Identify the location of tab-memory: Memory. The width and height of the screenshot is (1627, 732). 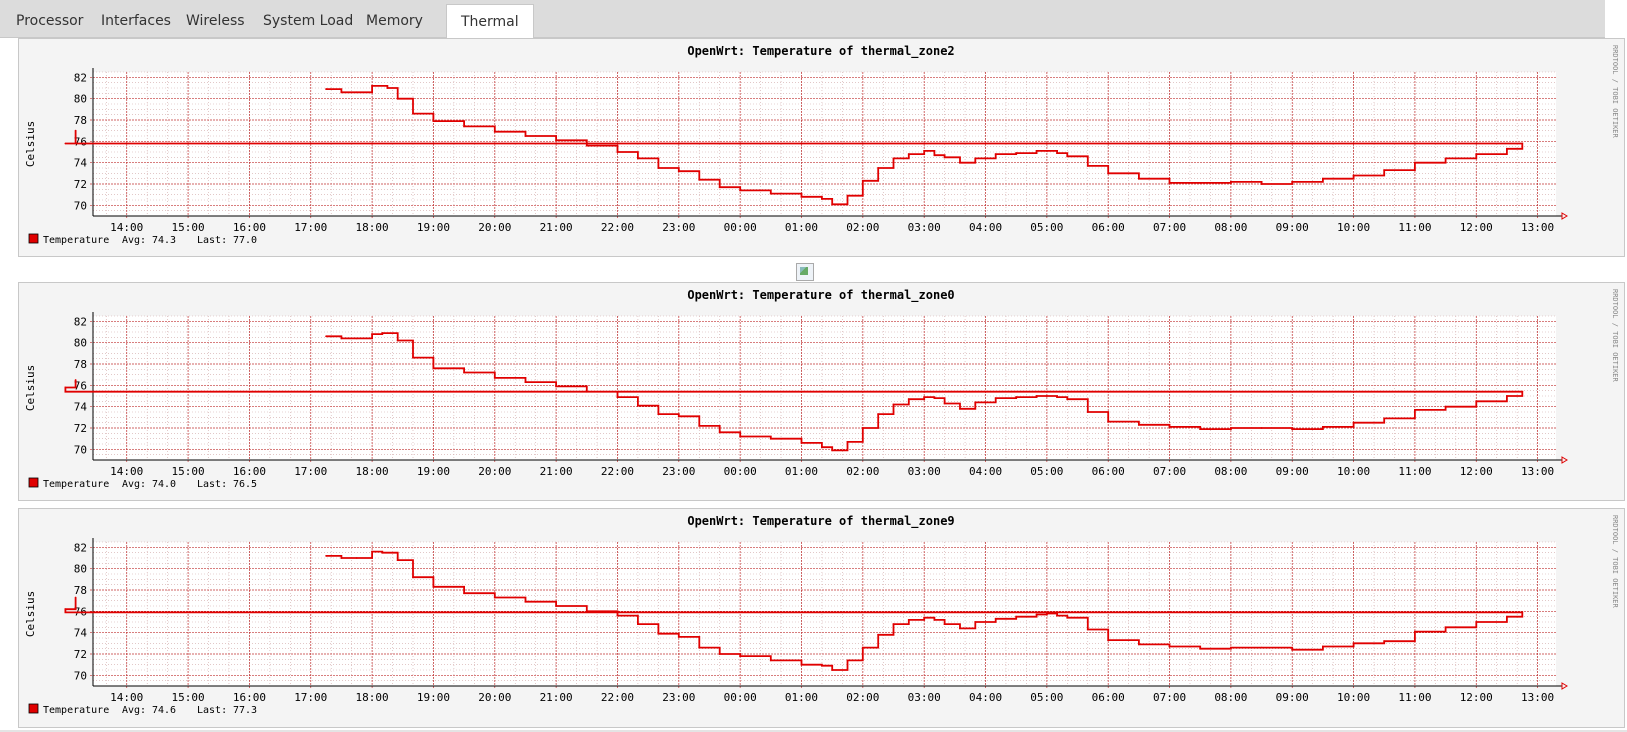
(394, 21).